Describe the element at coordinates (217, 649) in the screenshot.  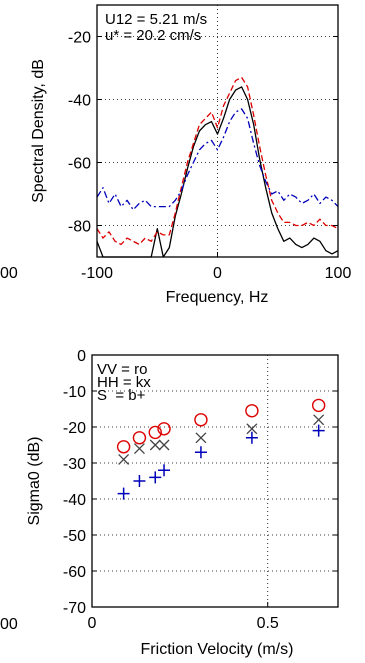
I see `sigma0-x-axis-label: Friction Velocity (m/s)` at that location.